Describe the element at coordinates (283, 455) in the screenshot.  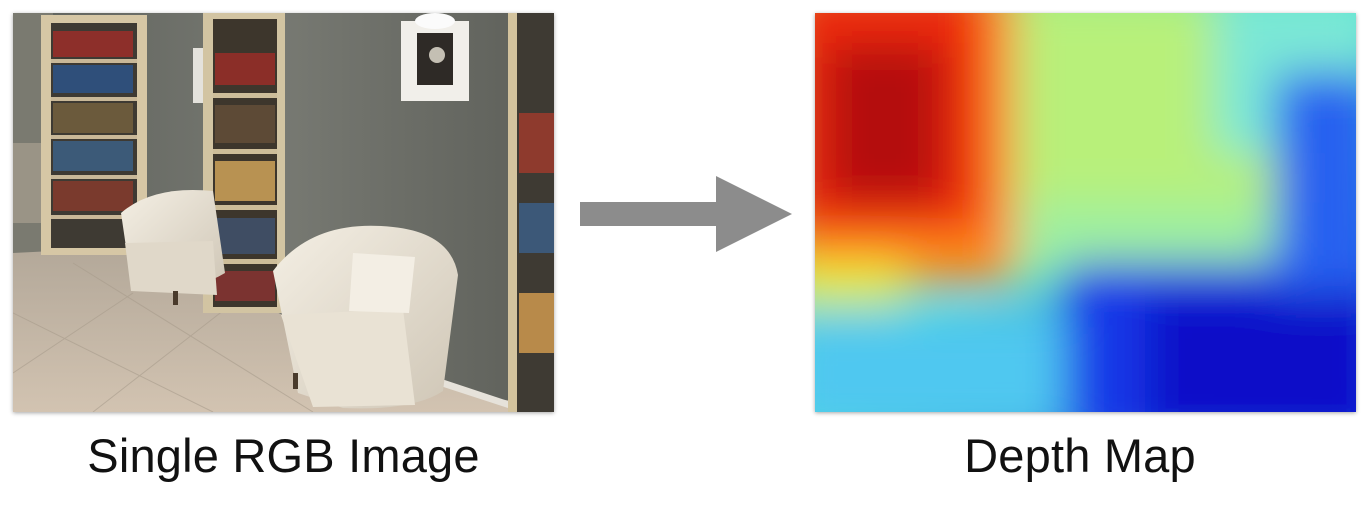
I see `input-caption: Single RGB Image` at that location.